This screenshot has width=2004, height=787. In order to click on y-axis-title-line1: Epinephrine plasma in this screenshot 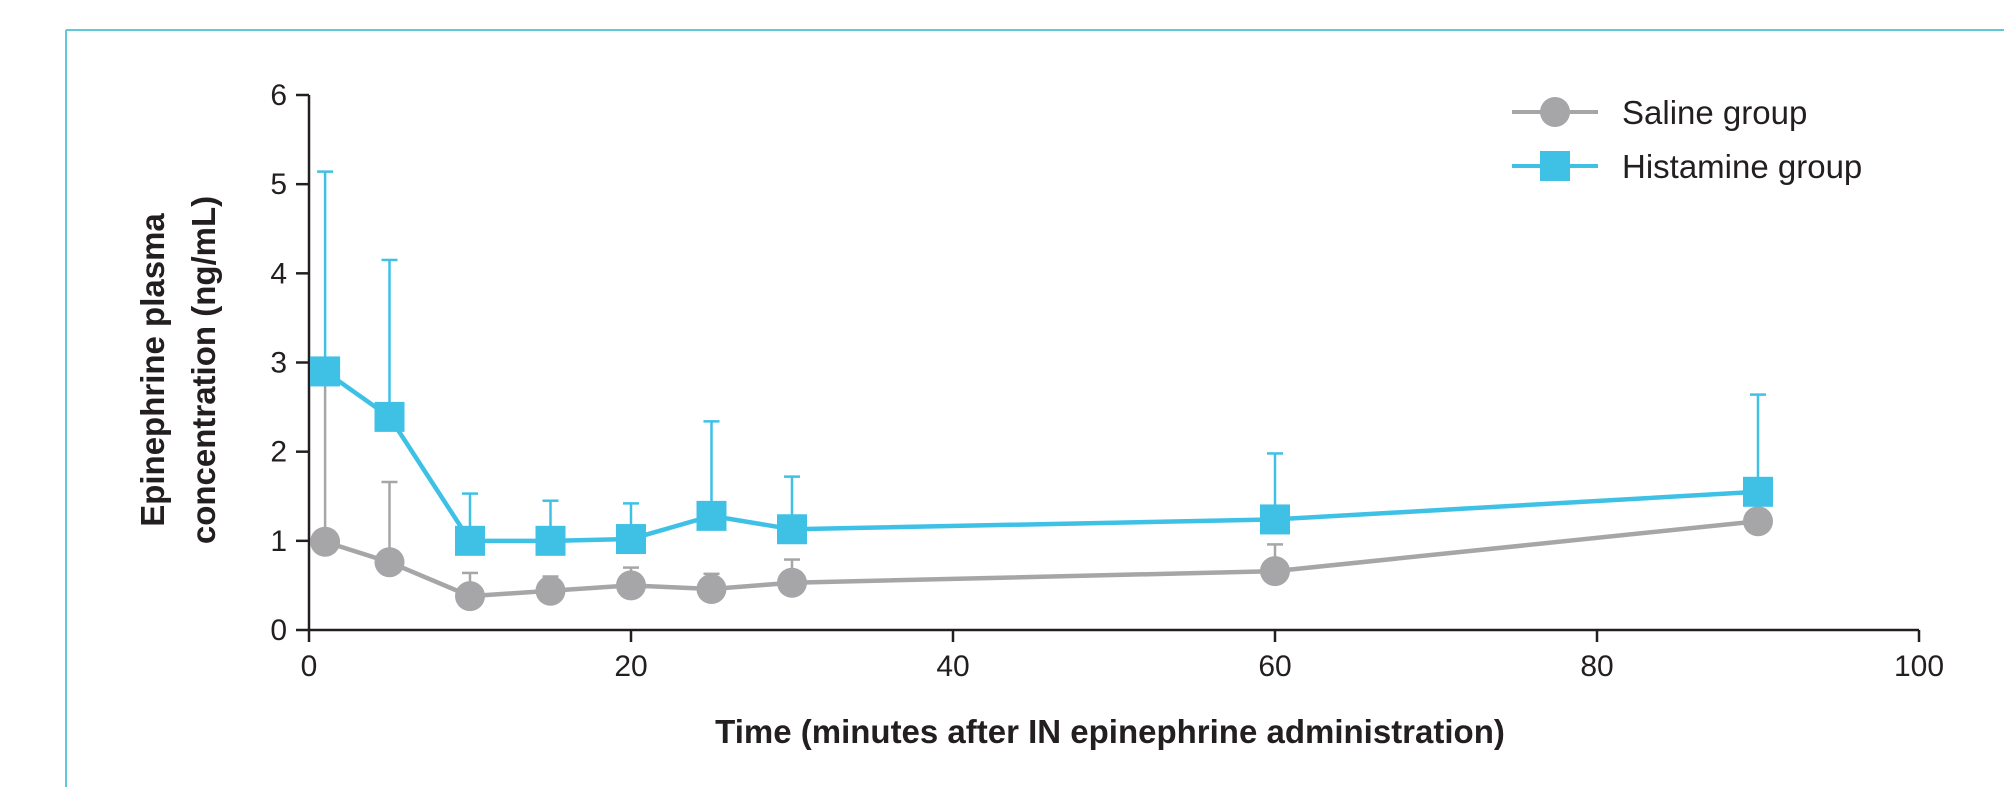, I will do `click(152, 370)`.